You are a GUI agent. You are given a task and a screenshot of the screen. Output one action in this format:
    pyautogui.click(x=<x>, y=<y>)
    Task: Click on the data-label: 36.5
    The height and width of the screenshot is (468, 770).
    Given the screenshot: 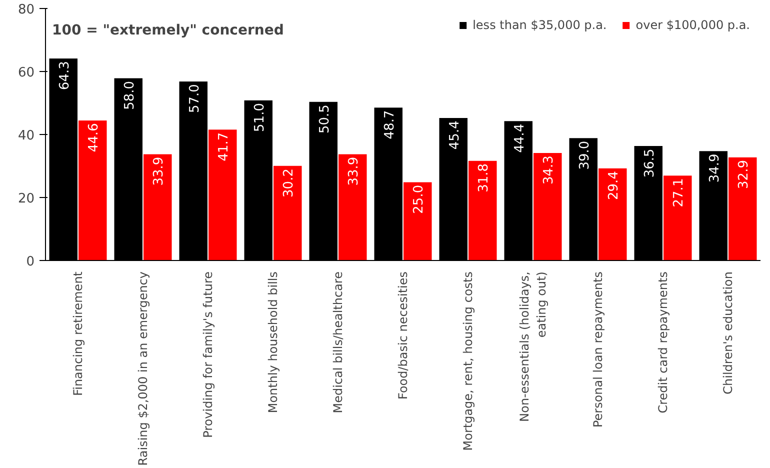 What is the action you would take?
    pyautogui.click(x=650, y=163)
    